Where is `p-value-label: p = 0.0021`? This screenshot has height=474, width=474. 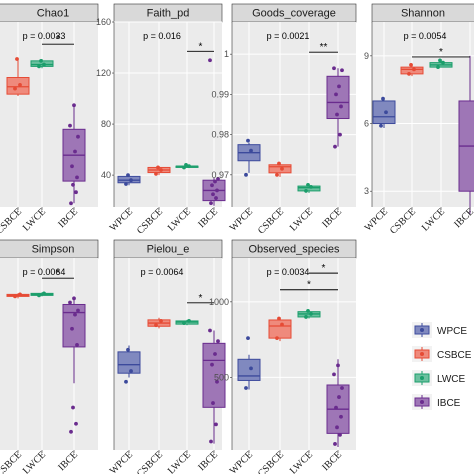 p-value-label: p = 0.0021 is located at coordinates (288, 36).